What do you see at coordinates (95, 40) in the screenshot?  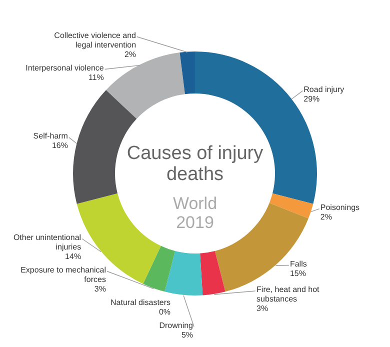 I see `slice-label: Collective violence and legal intervention` at bounding box center [95, 40].